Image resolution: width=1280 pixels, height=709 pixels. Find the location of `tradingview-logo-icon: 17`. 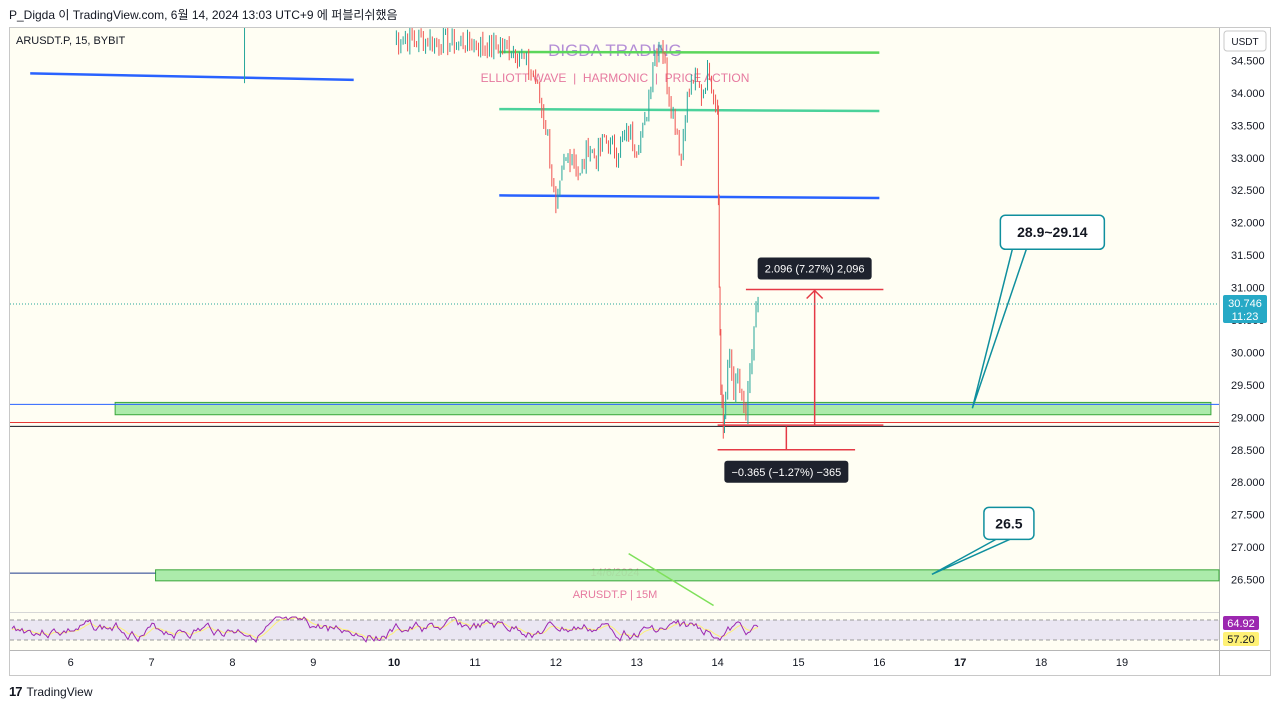

tradingview-logo-icon: 17 is located at coordinates (16, 691).